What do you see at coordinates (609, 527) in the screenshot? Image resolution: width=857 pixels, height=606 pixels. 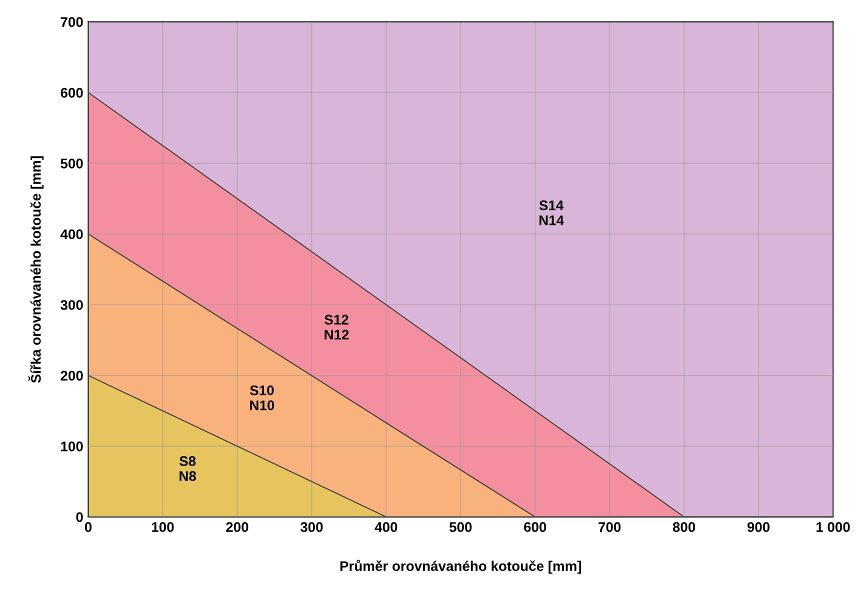 I see `x-tick-label: 700` at bounding box center [609, 527].